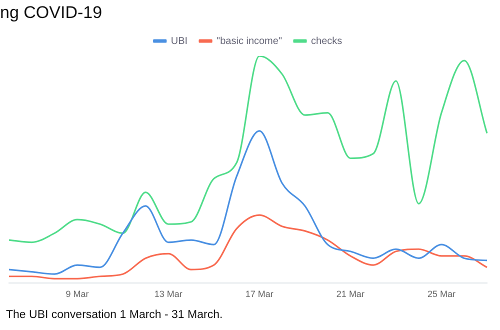 This screenshot has width=500, height=330. What do you see at coordinates (179, 41) in the screenshot?
I see `legend-label: UBI` at bounding box center [179, 41].